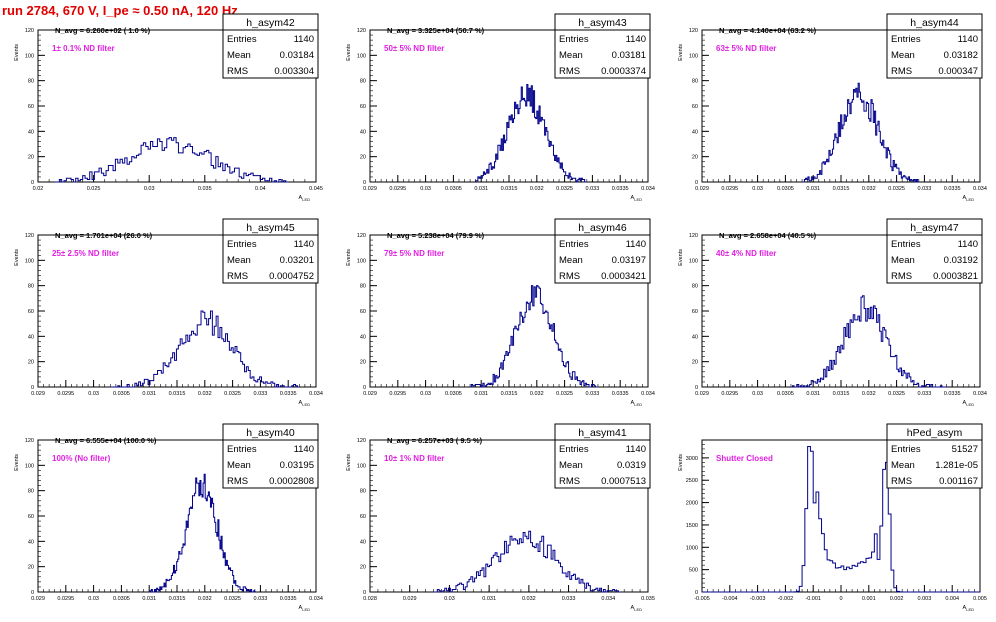  What do you see at coordinates (925, 599) in the screenshot?
I see `x-tick-label: 0.003` at bounding box center [925, 599].